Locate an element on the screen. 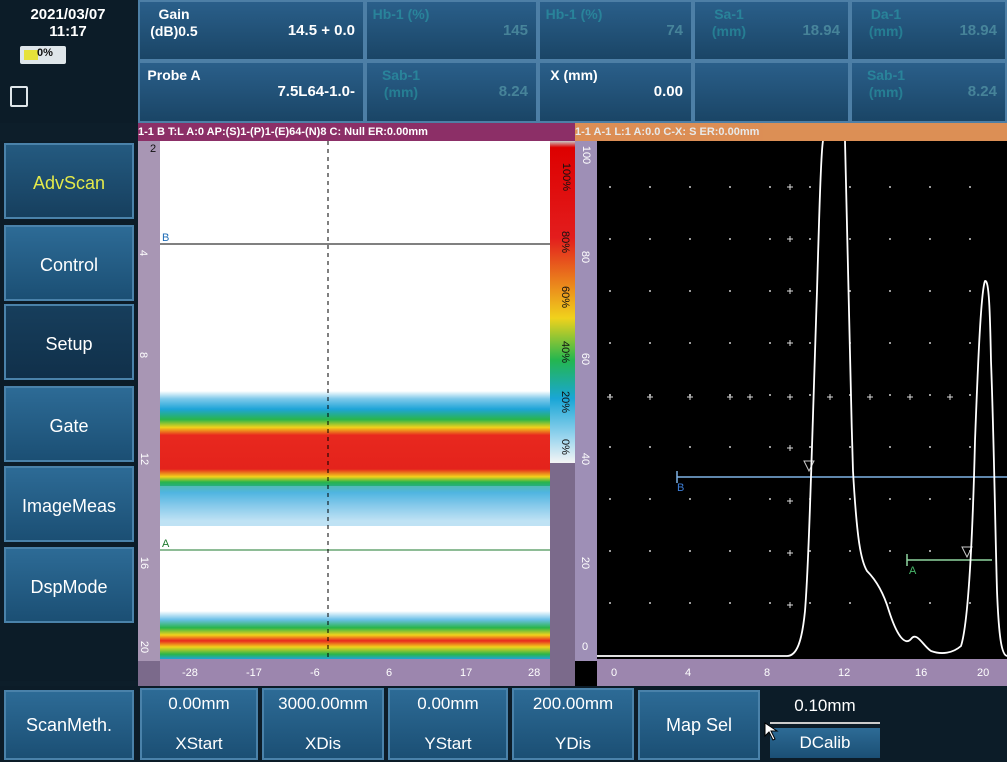 The height and width of the screenshot is (762, 1007). bscan-depth-label: 4 is located at coordinates (143, 253).